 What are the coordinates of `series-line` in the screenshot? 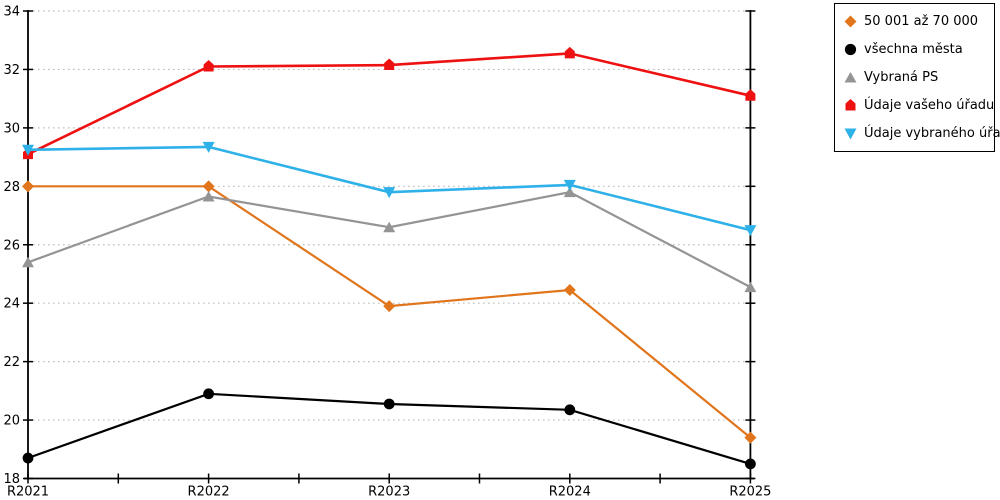 It's located at (389, 240).